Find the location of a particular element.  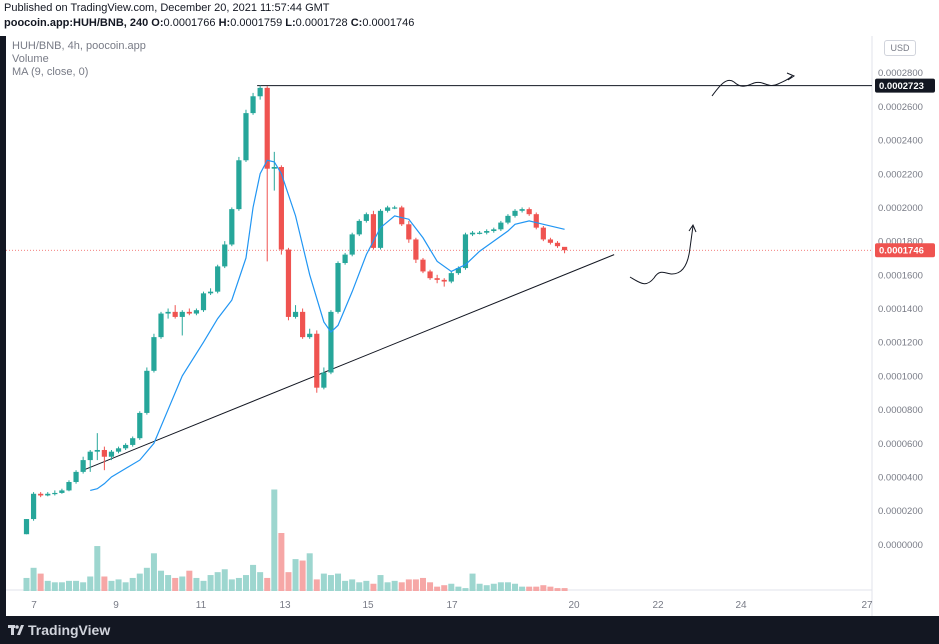

legend-symbol: HUH/BNB, 4h, poocoin.app is located at coordinates (79, 46).